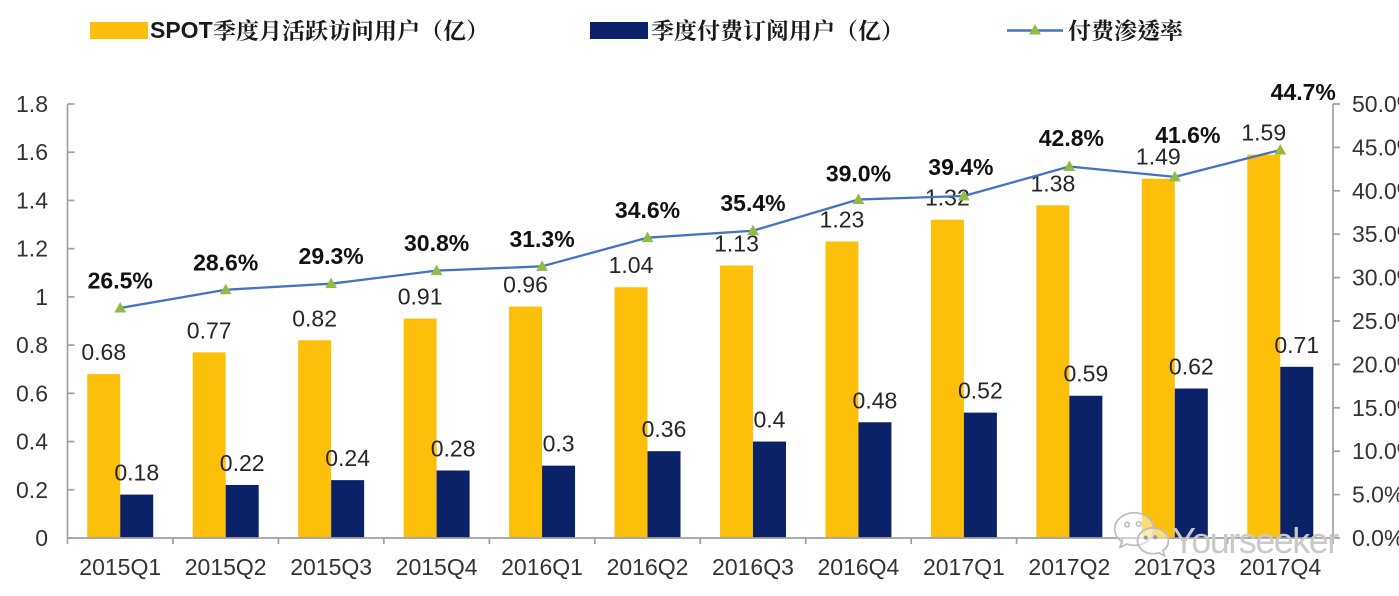  What do you see at coordinates (980, 391) in the screenshot?
I see `subscribers-value-label-2017Q1: 0.52` at bounding box center [980, 391].